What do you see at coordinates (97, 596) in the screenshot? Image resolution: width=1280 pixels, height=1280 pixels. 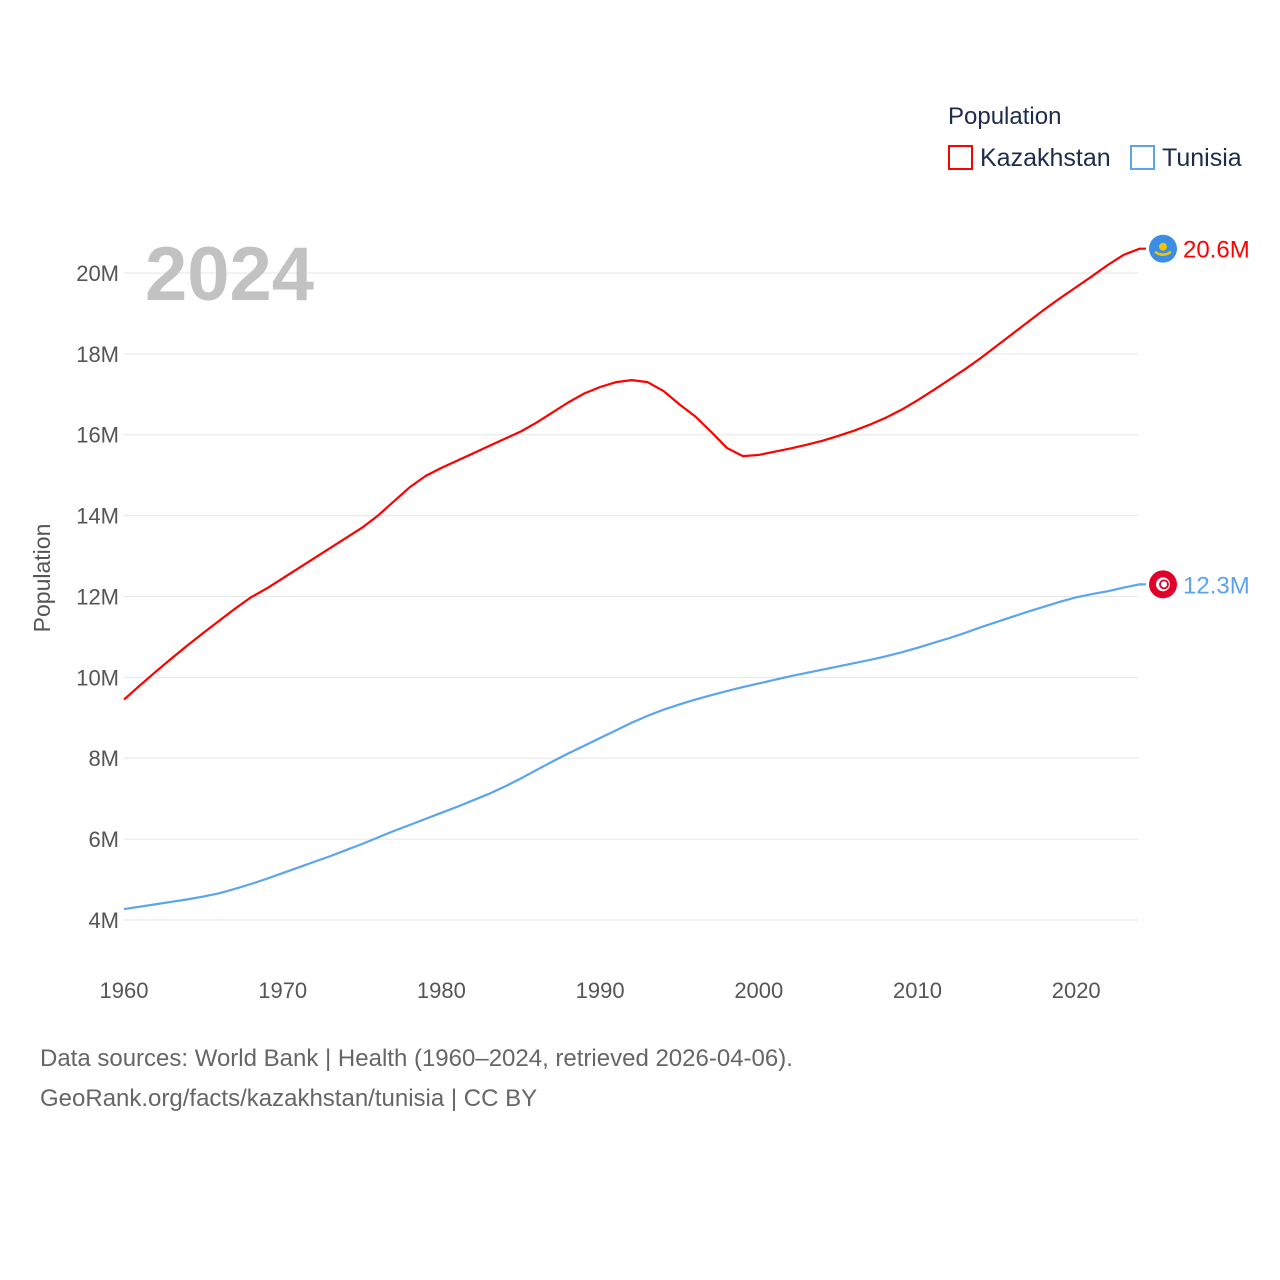 I see `y-tick-label: 12M` at bounding box center [97, 596].